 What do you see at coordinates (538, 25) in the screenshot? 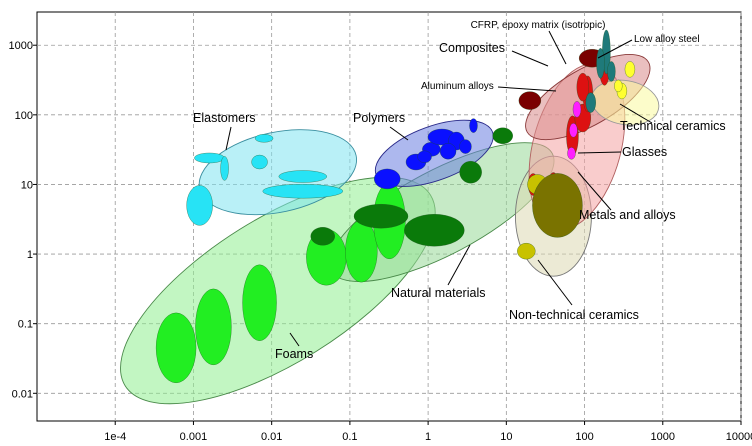
I see `annotation-label: CFRP, epoxy matrix (isotropic)` at bounding box center [538, 25].